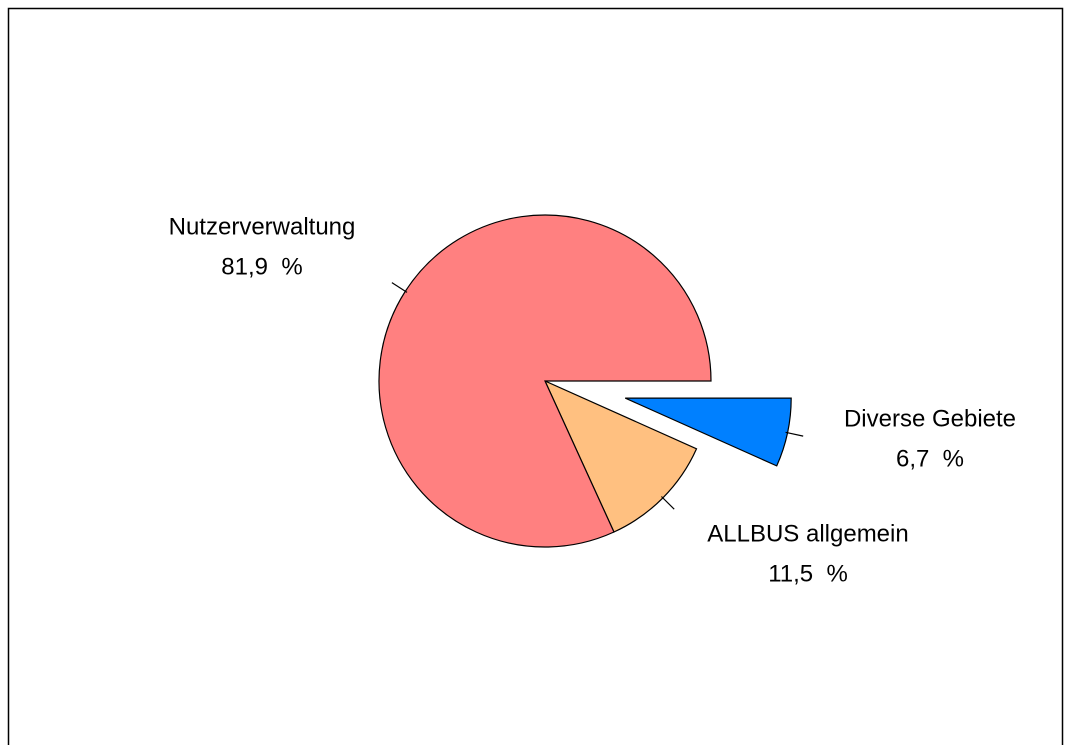  Describe the element at coordinates (930, 418) in the screenshot. I see `slice-label: Diverse Gebiete` at that location.